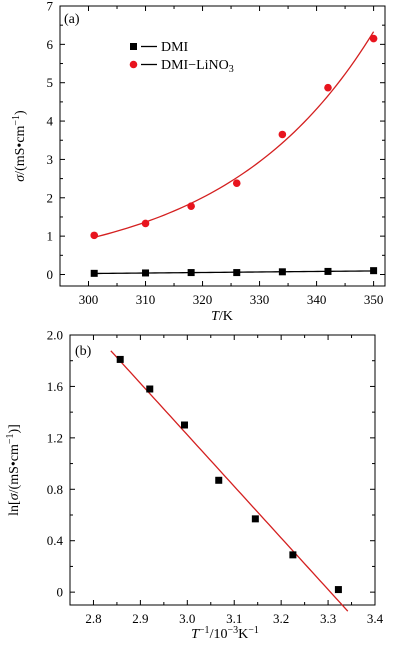 The height and width of the screenshot is (650, 400). What do you see at coordinates (50, 44) in the screenshot?
I see `y-tick-label: 6` at bounding box center [50, 44].